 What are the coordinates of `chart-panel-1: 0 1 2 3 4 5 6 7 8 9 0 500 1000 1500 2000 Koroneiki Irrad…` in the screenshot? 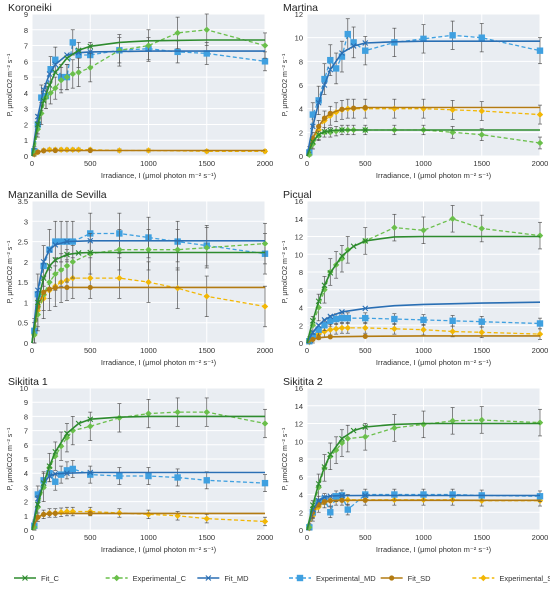 It's located at (140, 91).